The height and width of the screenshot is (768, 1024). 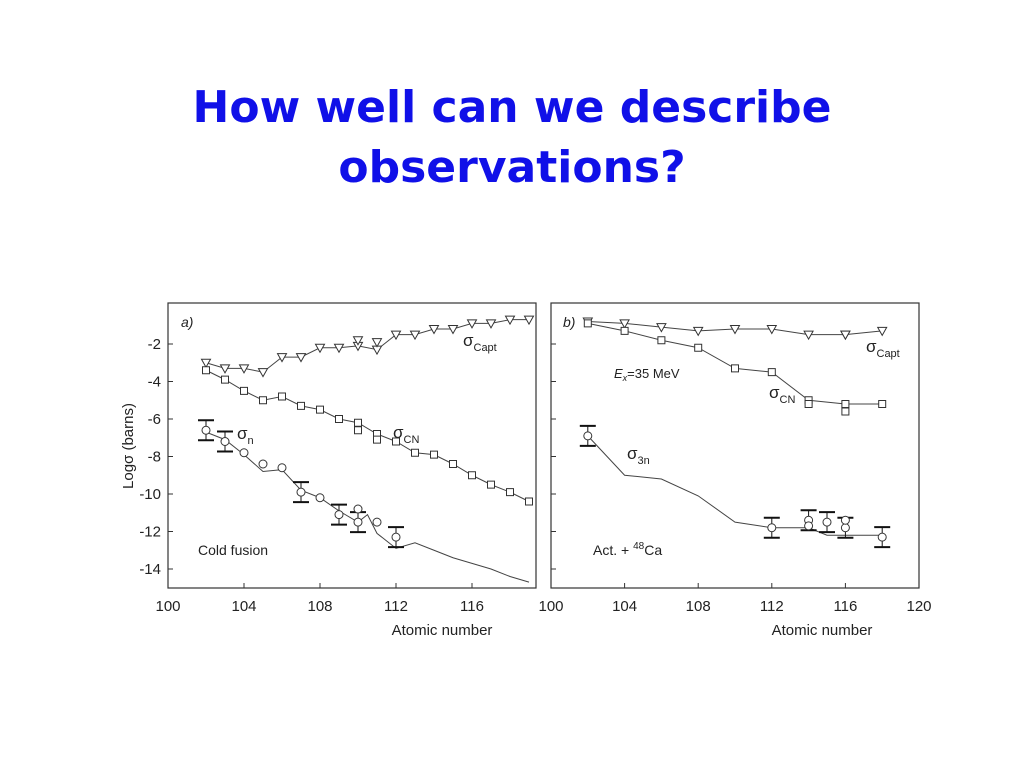 What do you see at coordinates (396, 606) in the screenshot?
I see `x-tick-label-a: 112` at bounding box center [396, 606].